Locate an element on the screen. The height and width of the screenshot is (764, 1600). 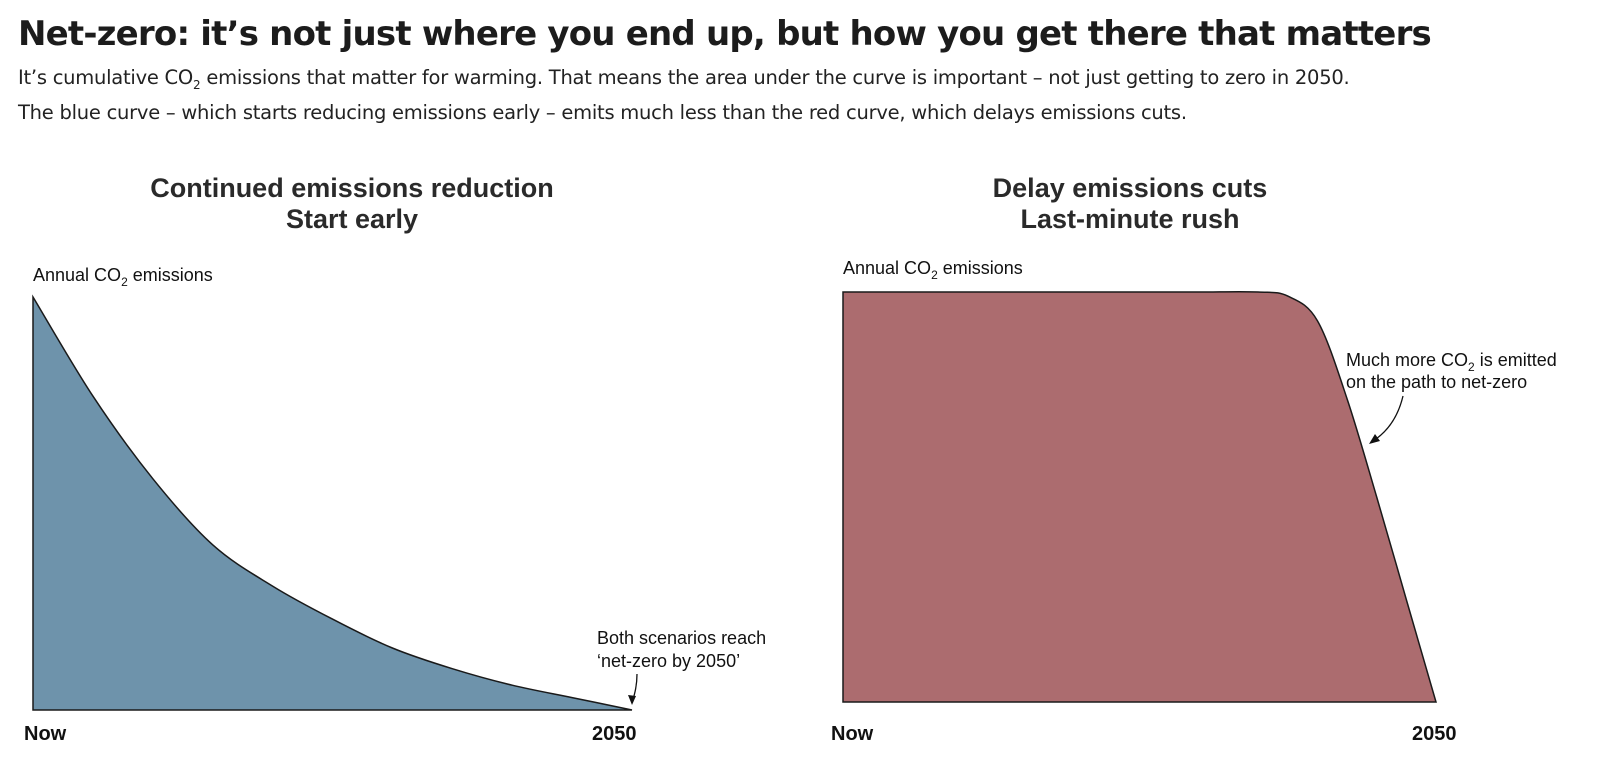
annotation-line1-pre: Much more CO is located at coordinates (1407, 360).